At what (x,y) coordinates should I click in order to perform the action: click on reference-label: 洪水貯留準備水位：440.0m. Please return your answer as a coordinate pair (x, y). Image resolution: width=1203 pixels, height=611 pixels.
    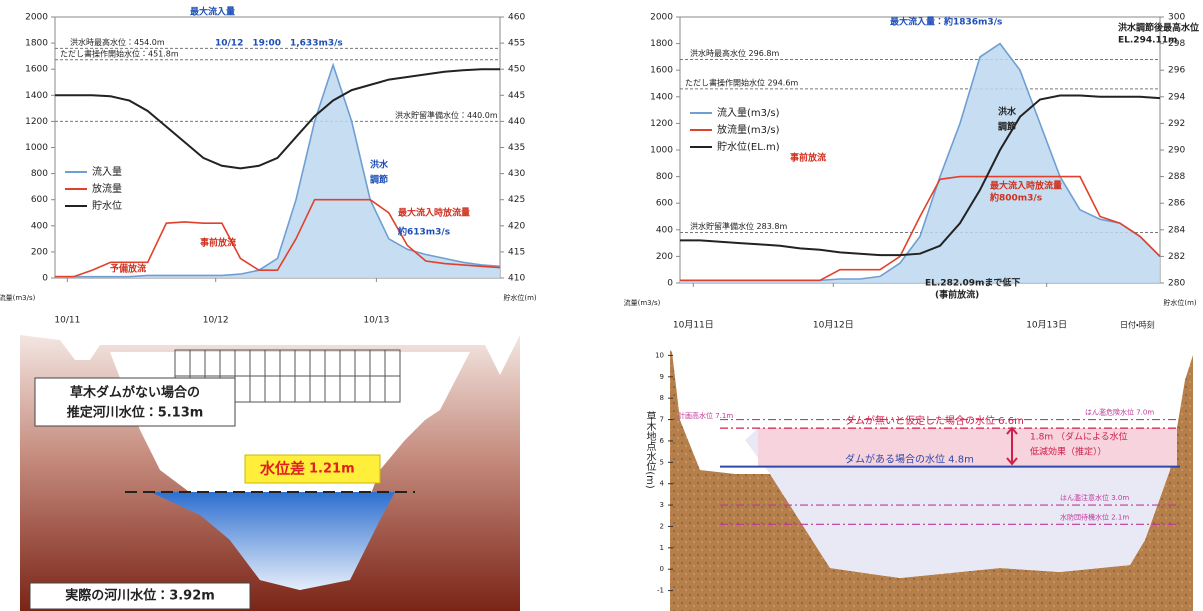
    Looking at the image, I should click on (446, 115).